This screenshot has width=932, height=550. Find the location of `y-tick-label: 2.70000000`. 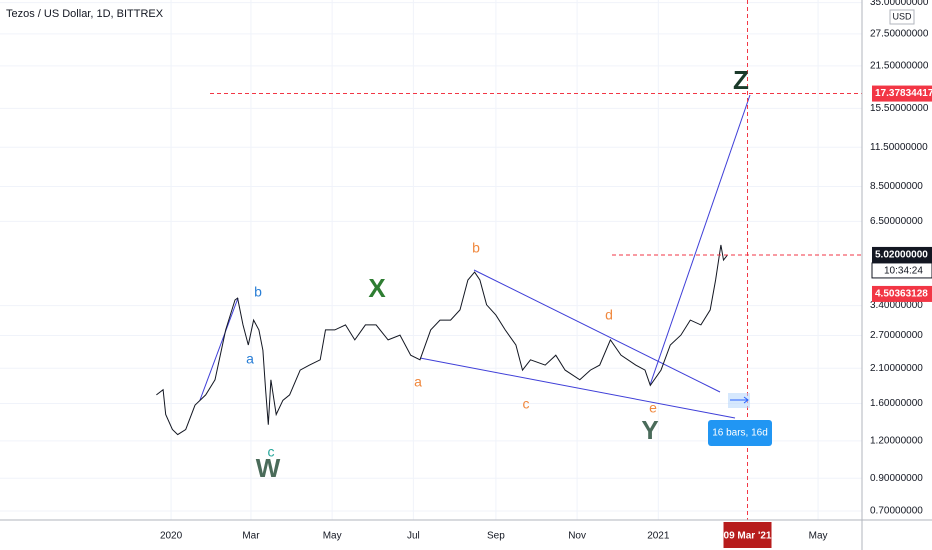

y-tick-label: 2.70000000 is located at coordinates (896, 335).